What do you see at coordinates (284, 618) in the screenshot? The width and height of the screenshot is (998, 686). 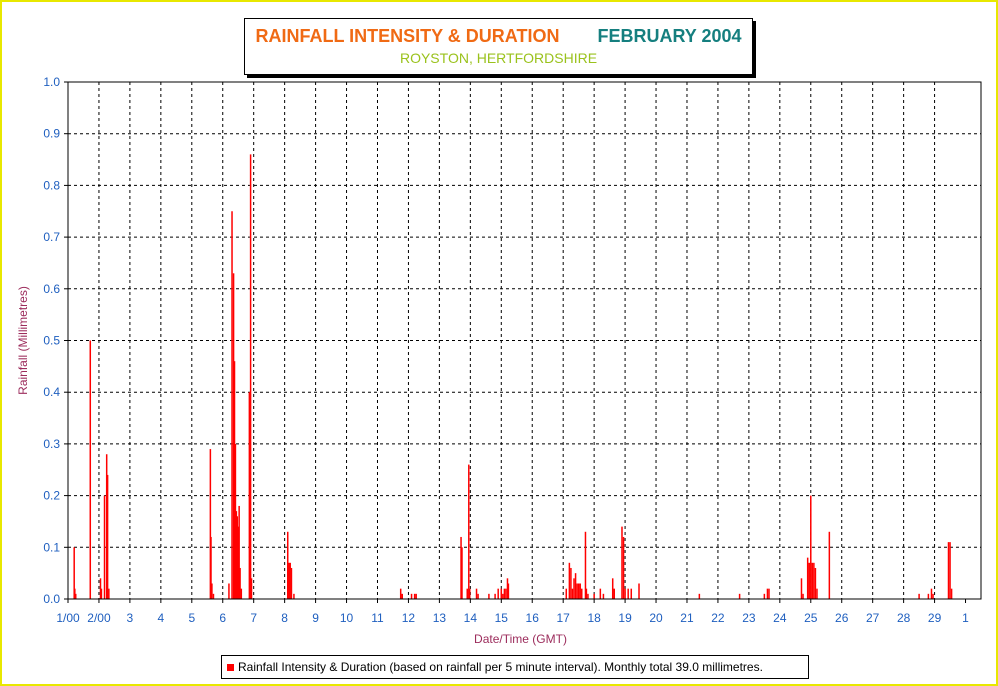 I see `x-tick-label: 8` at bounding box center [284, 618].